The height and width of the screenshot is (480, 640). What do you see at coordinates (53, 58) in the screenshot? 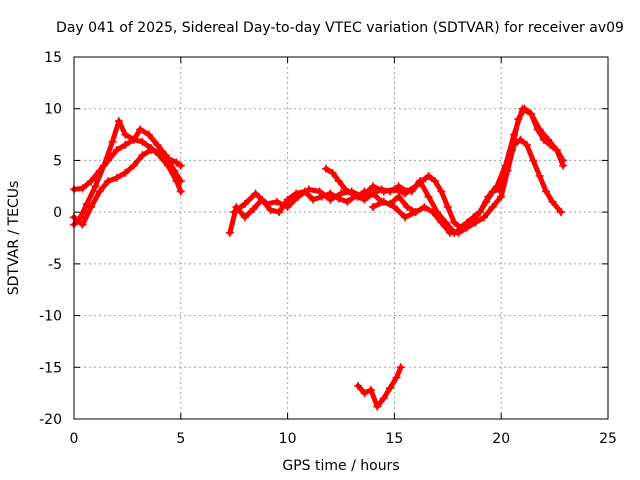
I see `y-tick-label: 15` at bounding box center [53, 58].